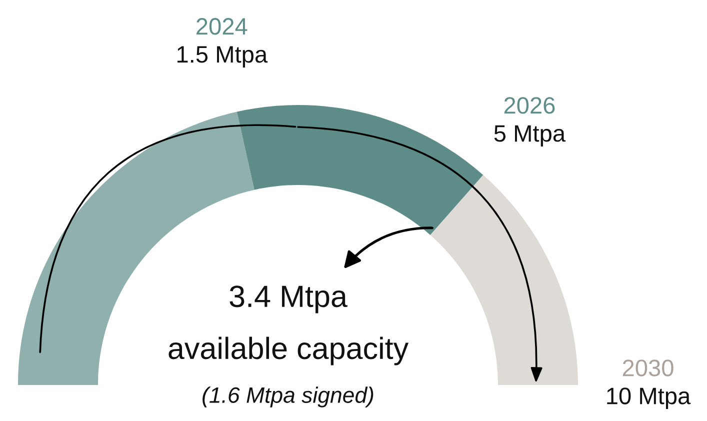 The height and width of the screenshot is (421, 707). Describe the element at coordinates (529, 105) in the screenshot. I see `slice-label: 2026` at that location.